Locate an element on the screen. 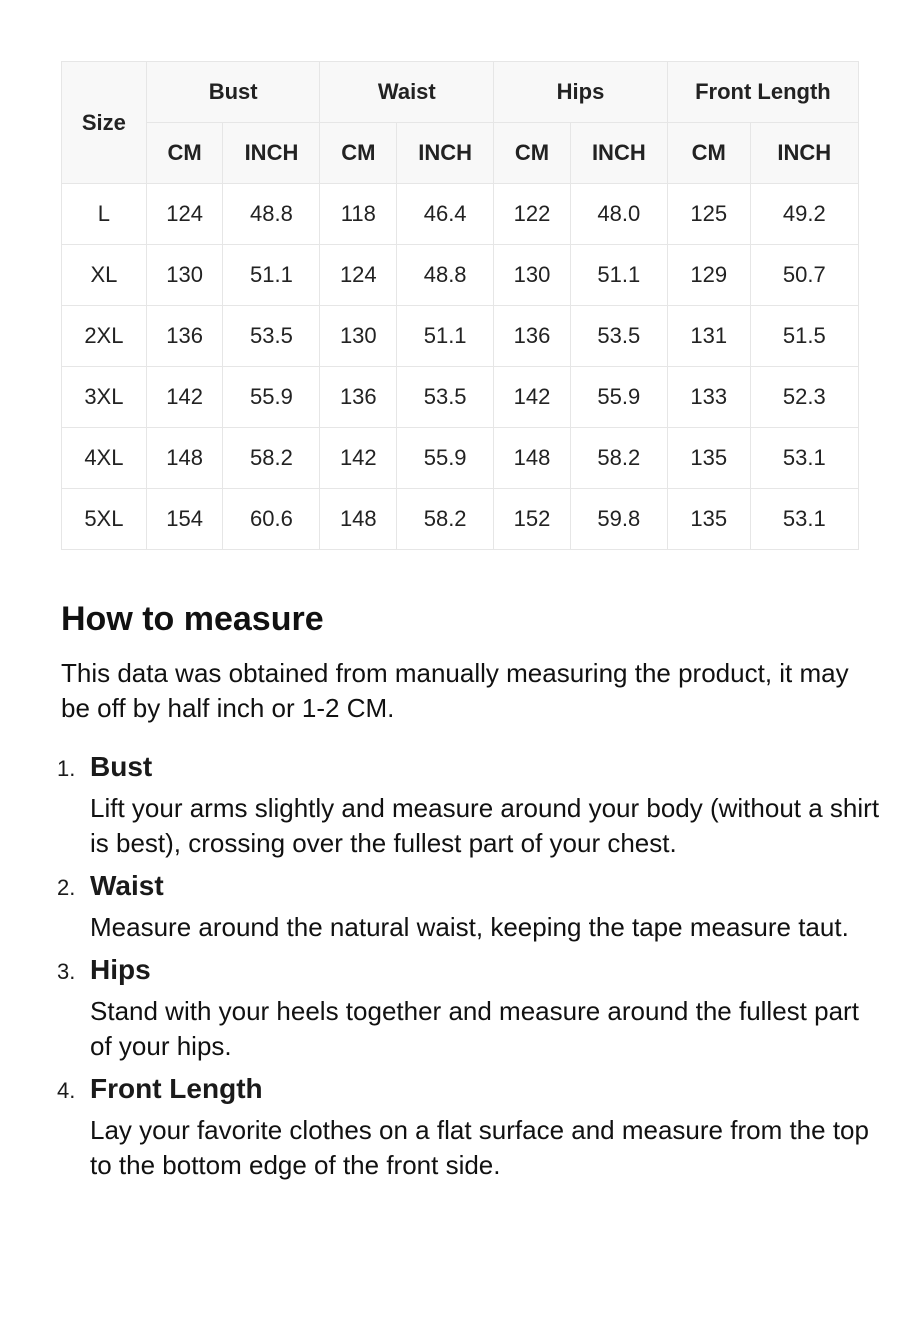  item-title: Front Length is located at coordinates (176, 1088).